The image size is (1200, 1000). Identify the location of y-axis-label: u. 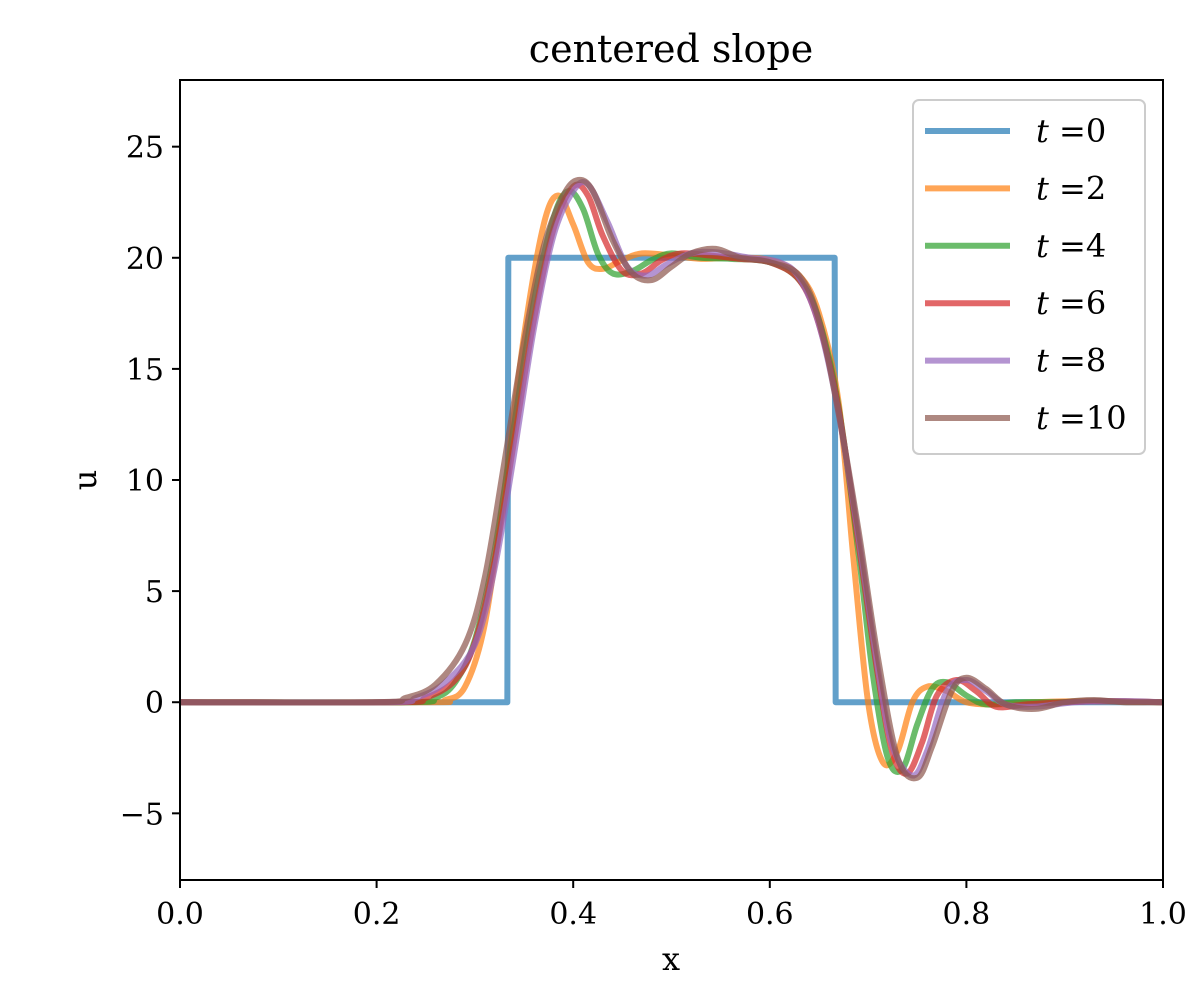
(85, 480).